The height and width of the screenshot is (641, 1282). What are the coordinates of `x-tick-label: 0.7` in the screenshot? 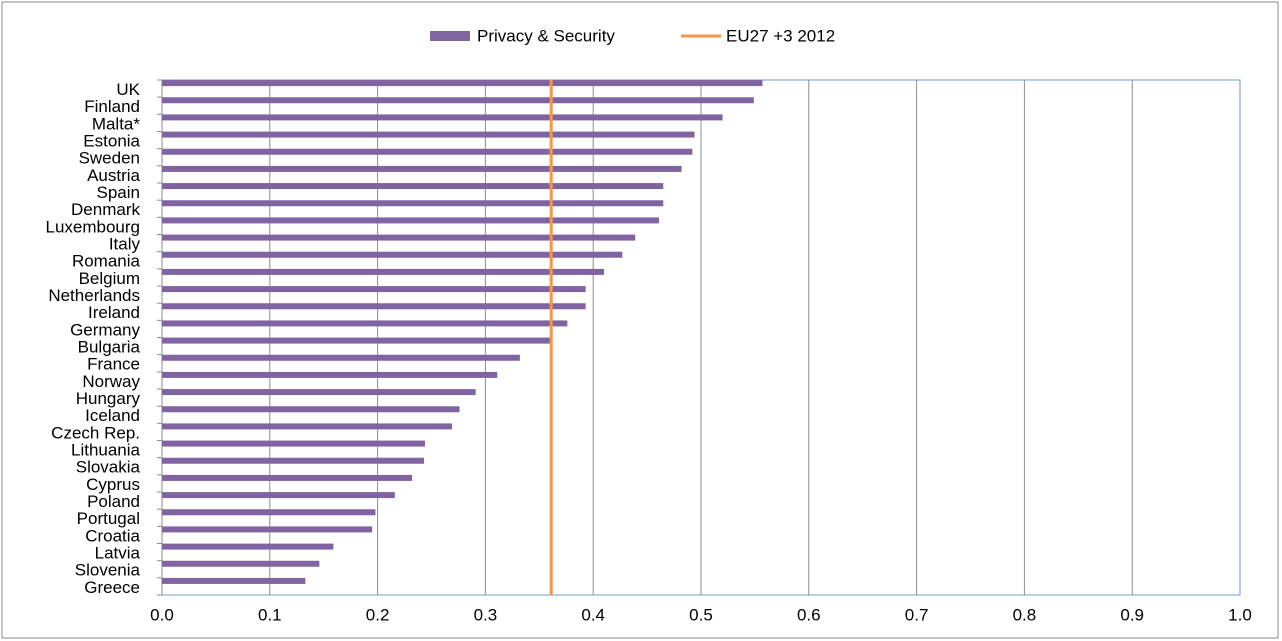 It's located at (917, 614).